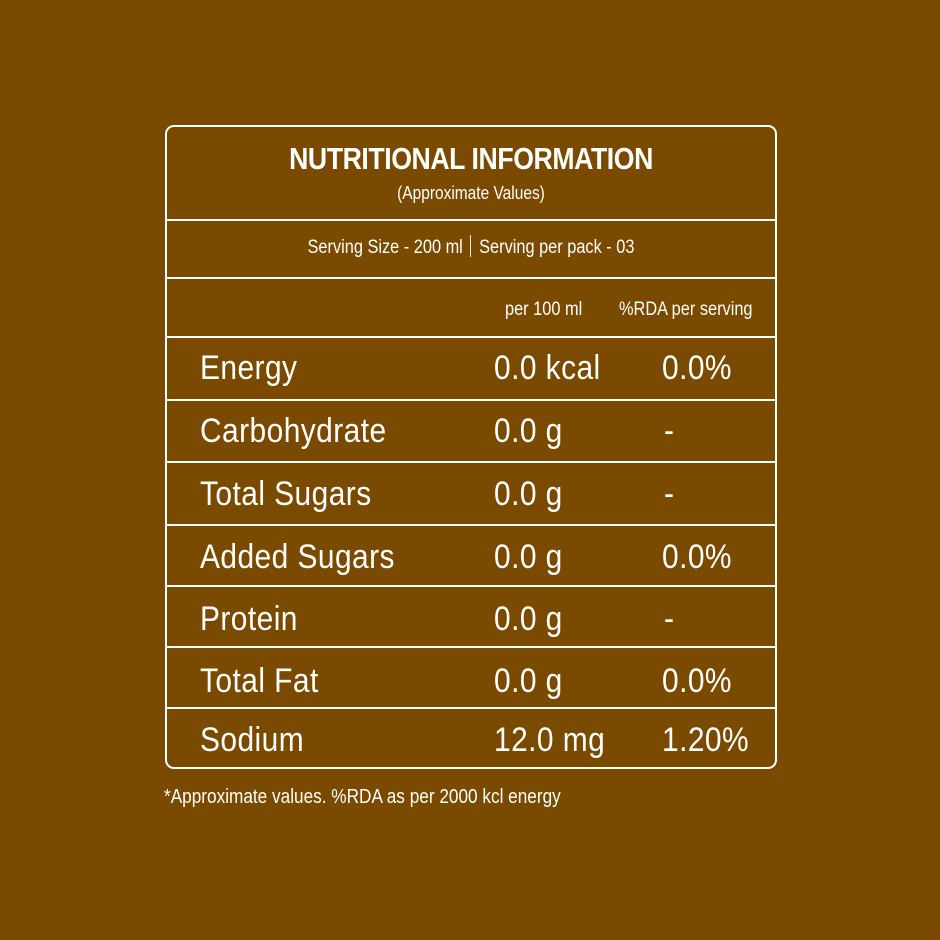 This screenshot has width=940, height=940. What do you see at coordinates (669, 619) in the screenshot?
I see `row-rda-protein: -` at bounding box center [669, 619].